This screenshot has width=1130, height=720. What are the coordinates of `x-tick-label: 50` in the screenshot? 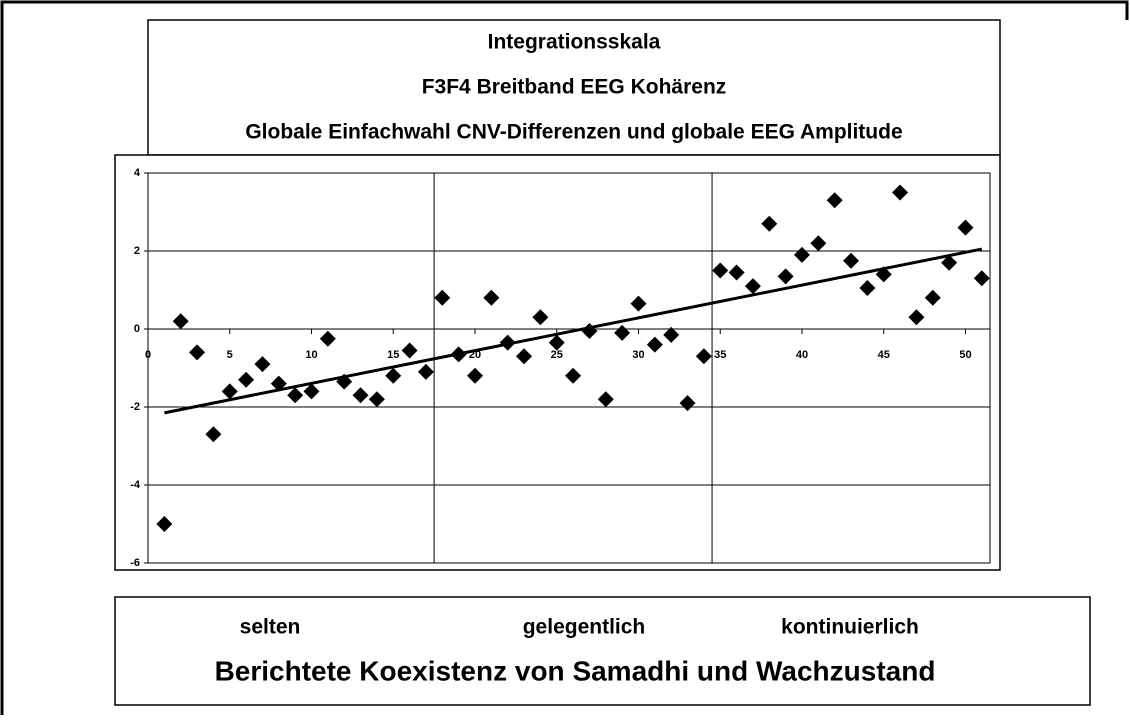 It's located at (965, 355).